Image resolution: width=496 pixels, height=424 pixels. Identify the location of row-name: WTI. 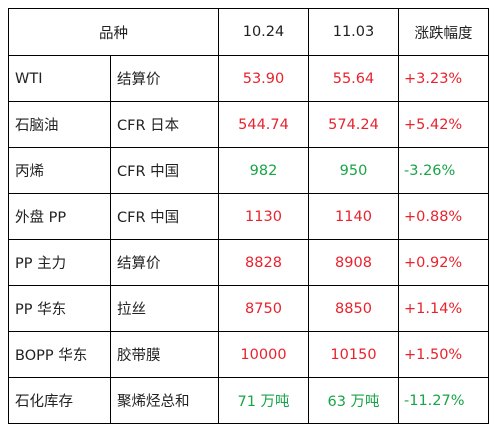
(59, 78).